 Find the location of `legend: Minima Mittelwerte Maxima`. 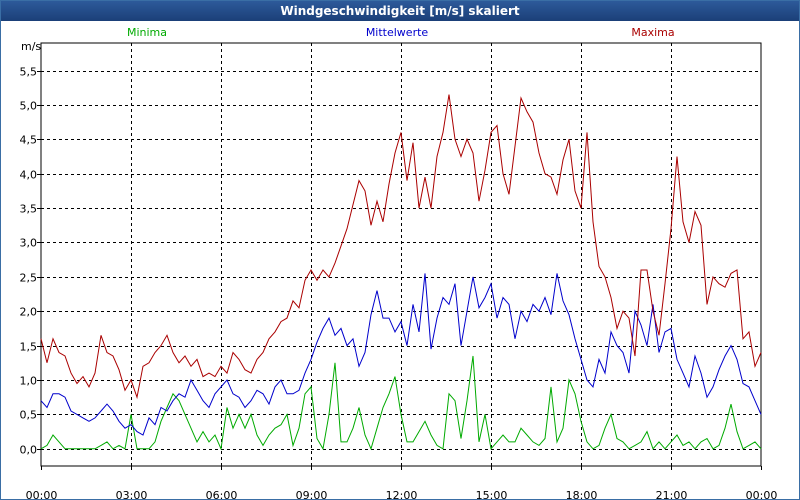

legend: Minima Mittelwerte Maxima is located at coordinates (401, 32).